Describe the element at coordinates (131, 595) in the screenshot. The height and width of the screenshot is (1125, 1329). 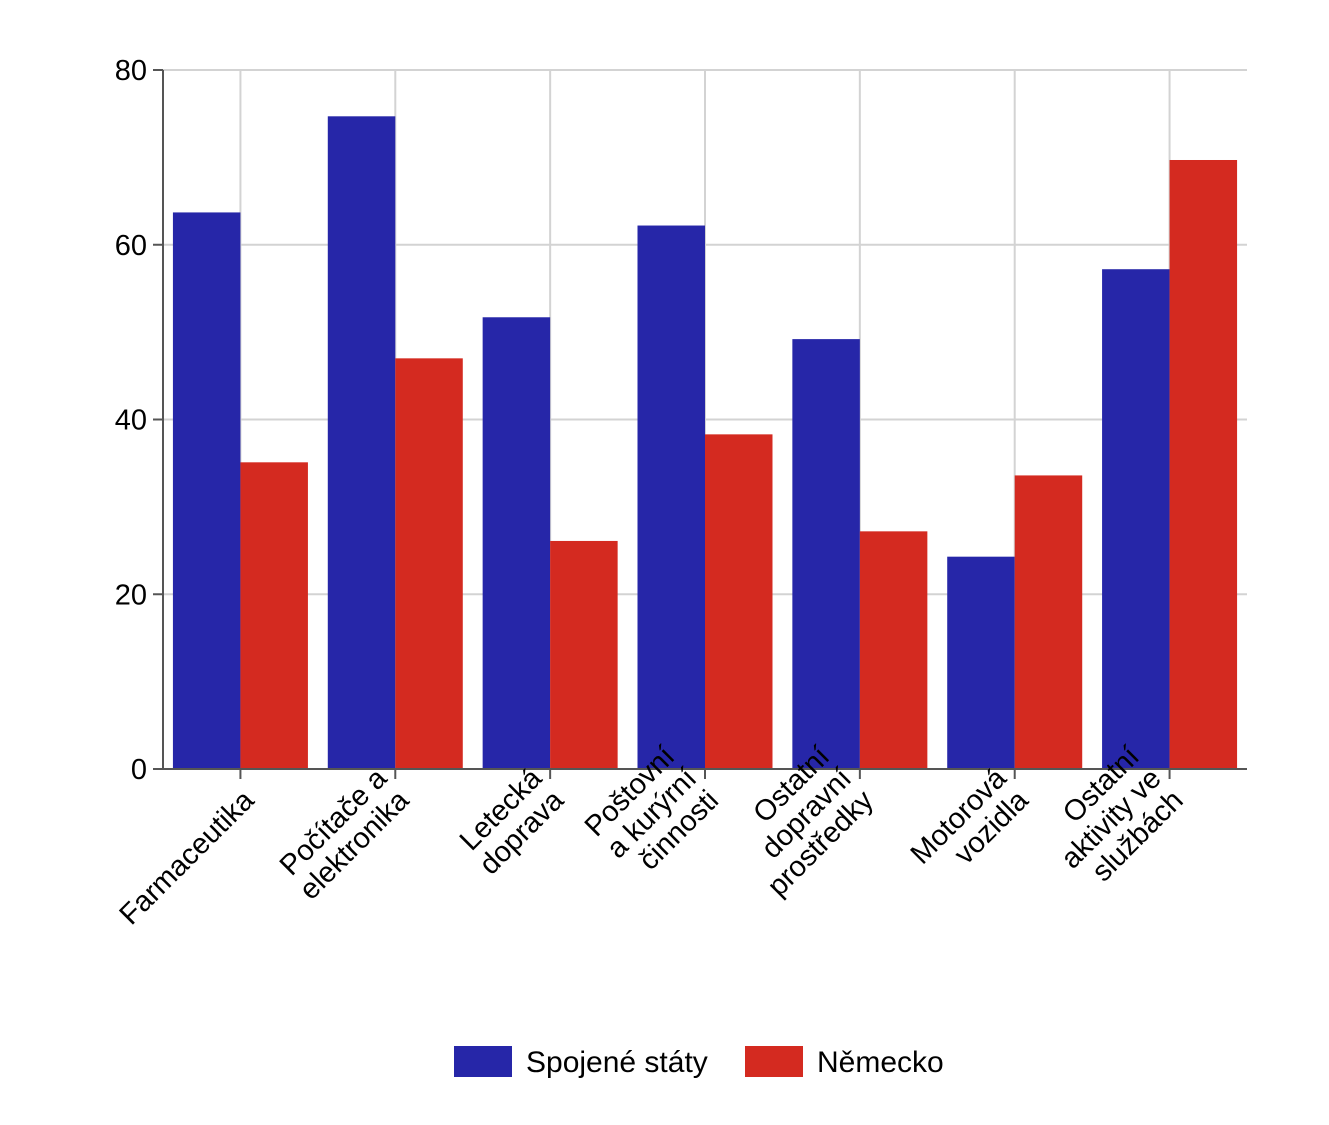
I see `y-tick-label: 20` at that location.